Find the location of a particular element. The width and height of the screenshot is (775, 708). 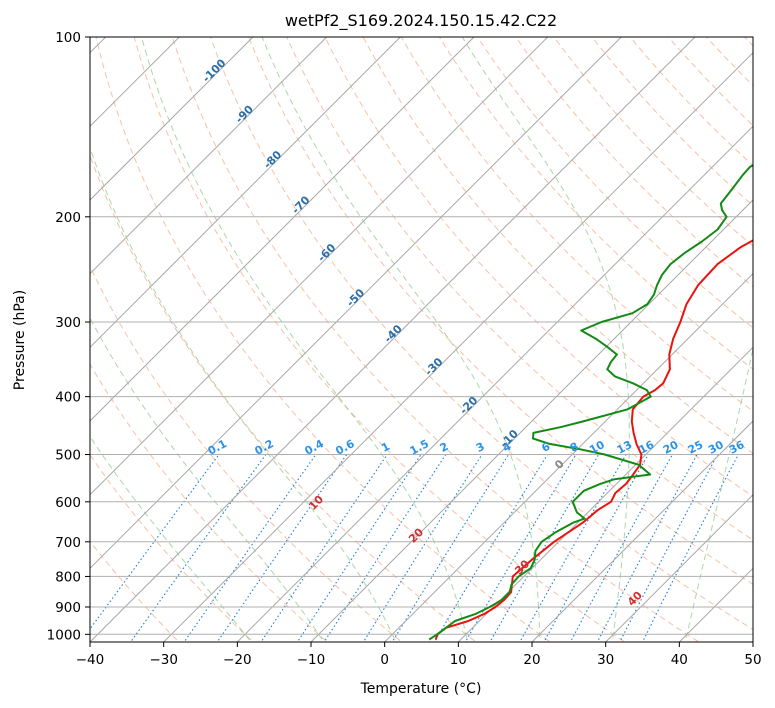

x-tick-label: −30 is located at coordinates (163, 660).